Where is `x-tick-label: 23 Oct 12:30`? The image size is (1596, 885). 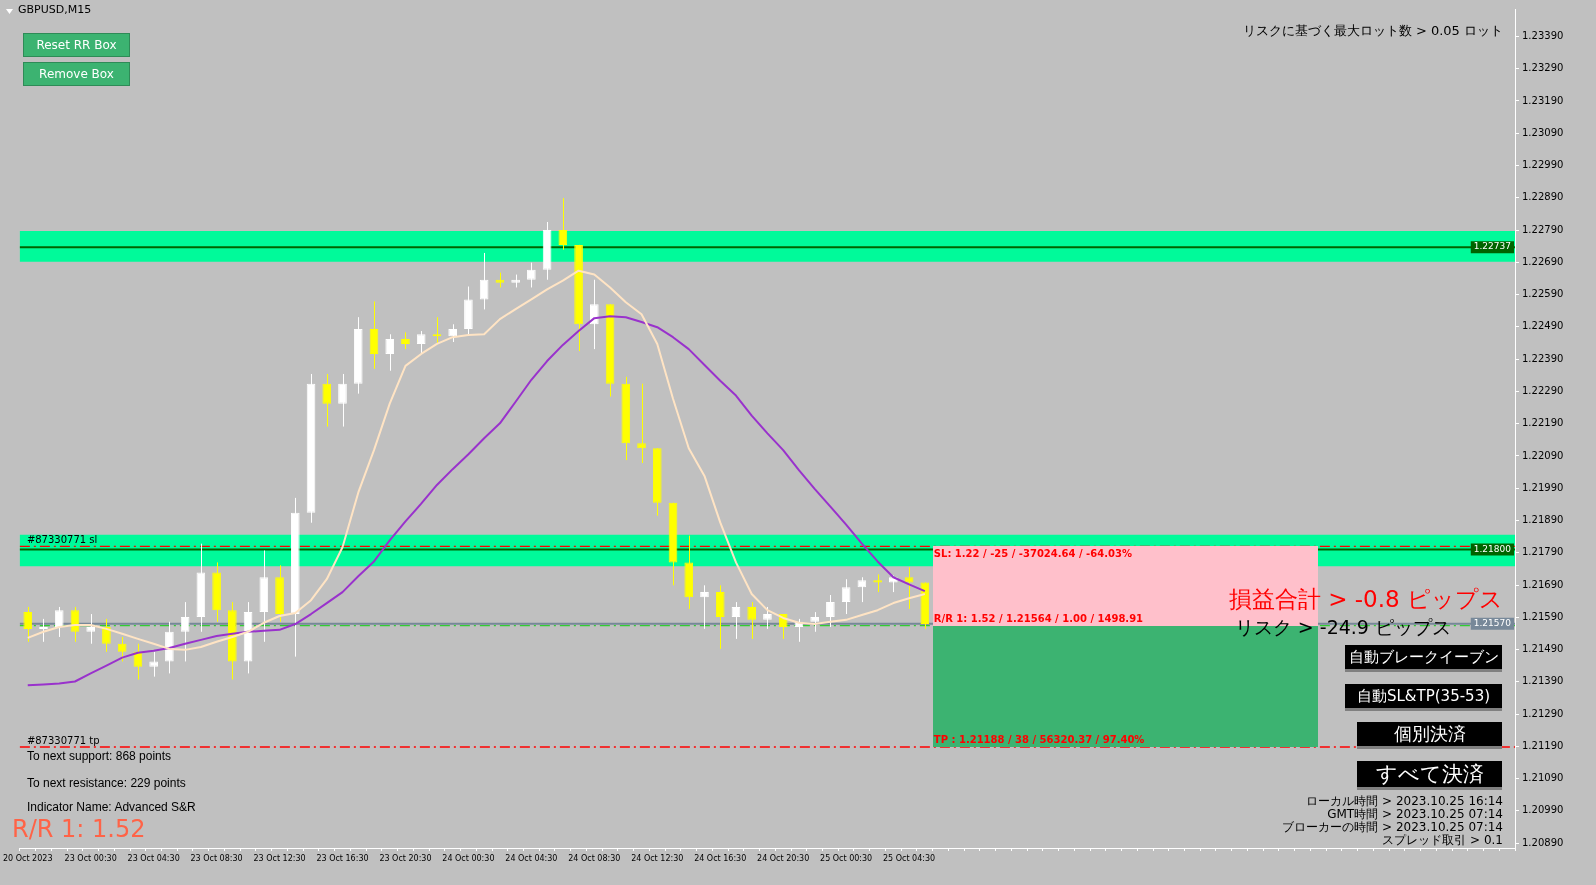
x-tick-label: 23 Oct 12:30 is located at coordinates (279, 858).